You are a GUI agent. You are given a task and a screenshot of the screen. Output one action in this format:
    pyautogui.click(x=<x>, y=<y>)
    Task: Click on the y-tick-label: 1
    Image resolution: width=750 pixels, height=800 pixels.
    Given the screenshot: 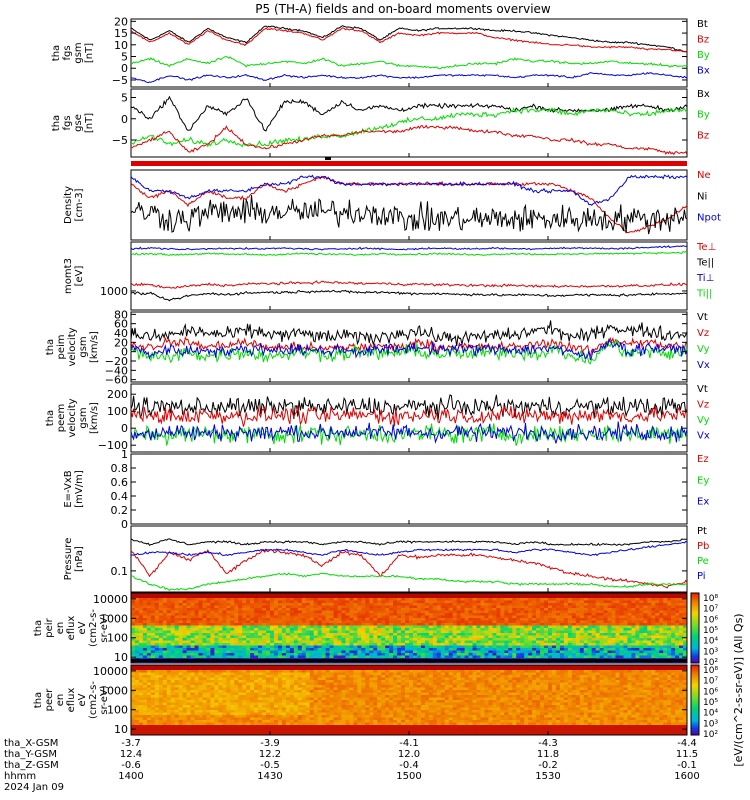 What is the action you would take?
    pyautogui.click(x=124, y=454)
    